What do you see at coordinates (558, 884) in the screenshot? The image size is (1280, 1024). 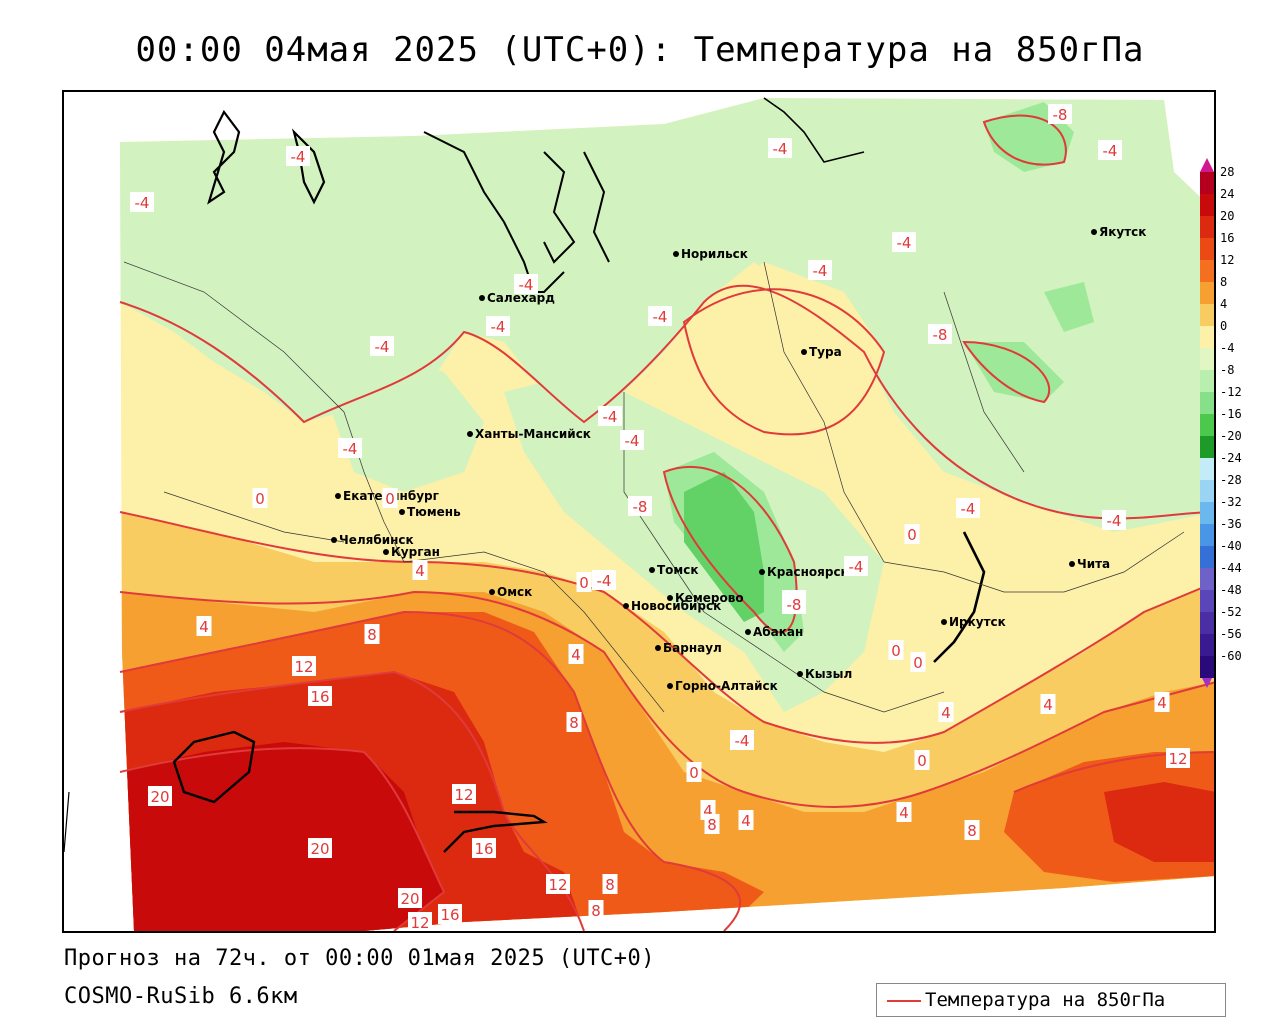 I see `isotherm-label: 12` at bounding box center [558, 884].